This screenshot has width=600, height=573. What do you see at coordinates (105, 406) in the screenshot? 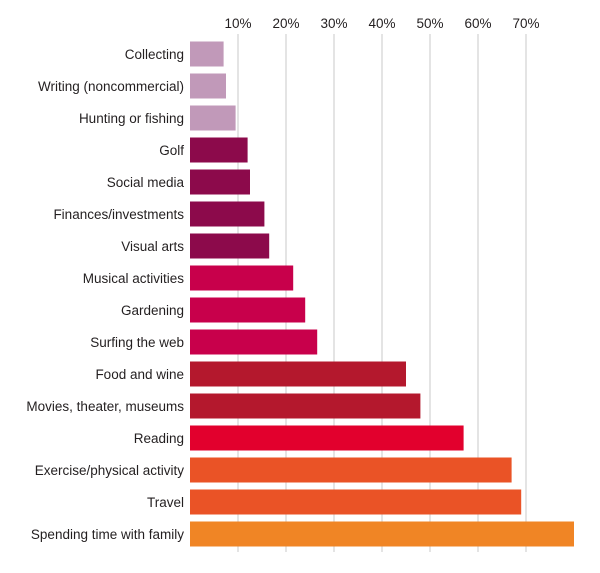
I see `category-label: Movies, theater, museums` at bounding box center [105, 406].